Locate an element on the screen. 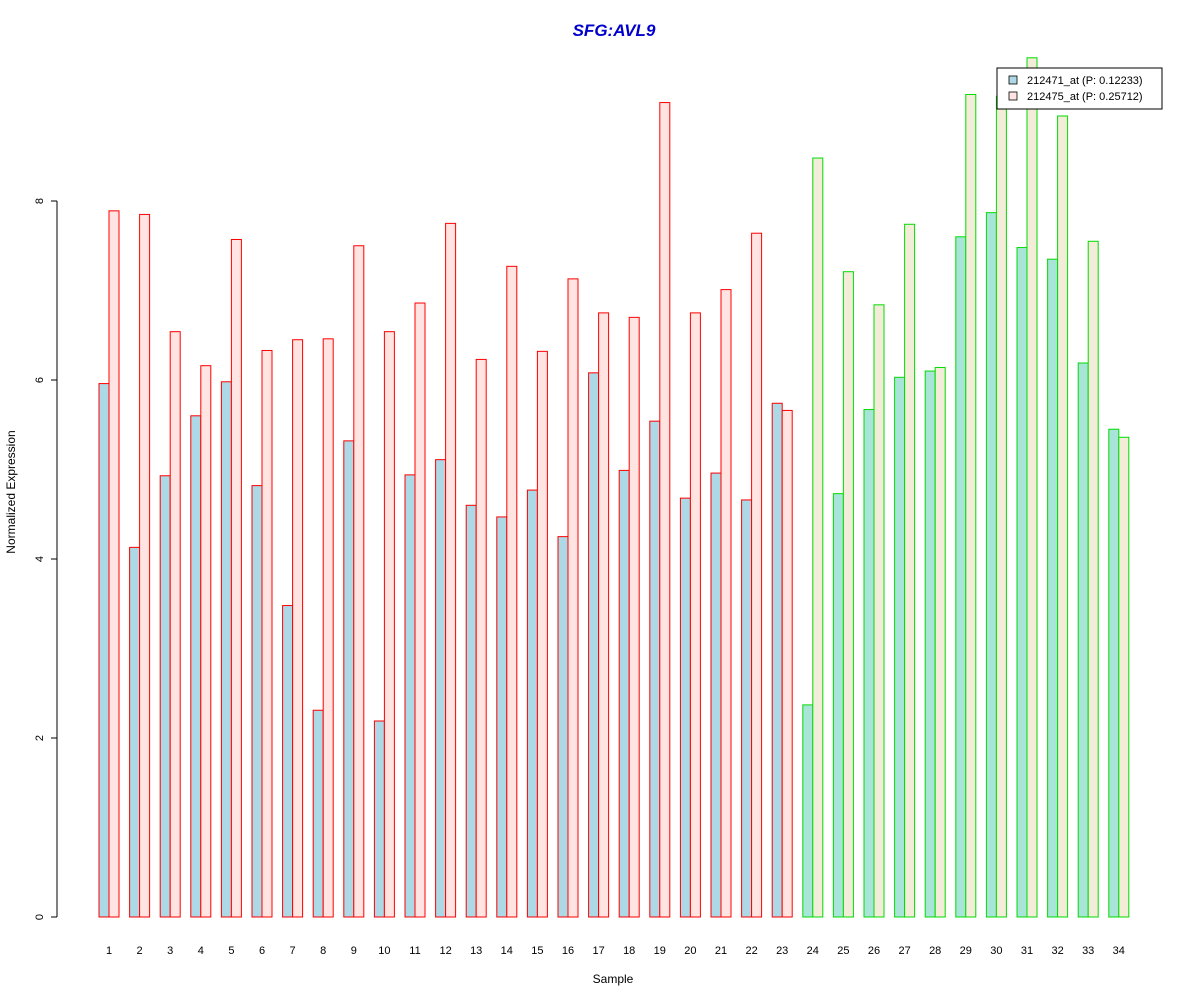  x-tick-label: 32 is located at coordinates (1057, 951).